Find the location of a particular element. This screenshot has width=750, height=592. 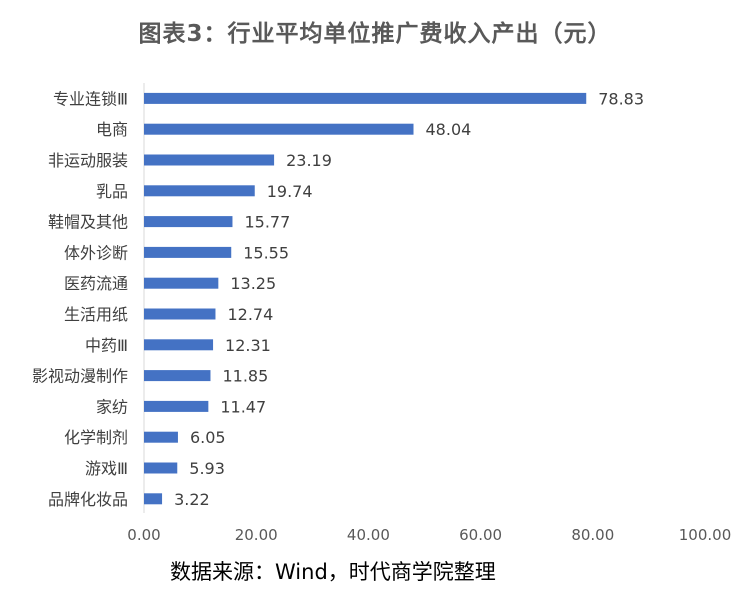

category-label: 生活用纸 is located at coordinates (96, 314).